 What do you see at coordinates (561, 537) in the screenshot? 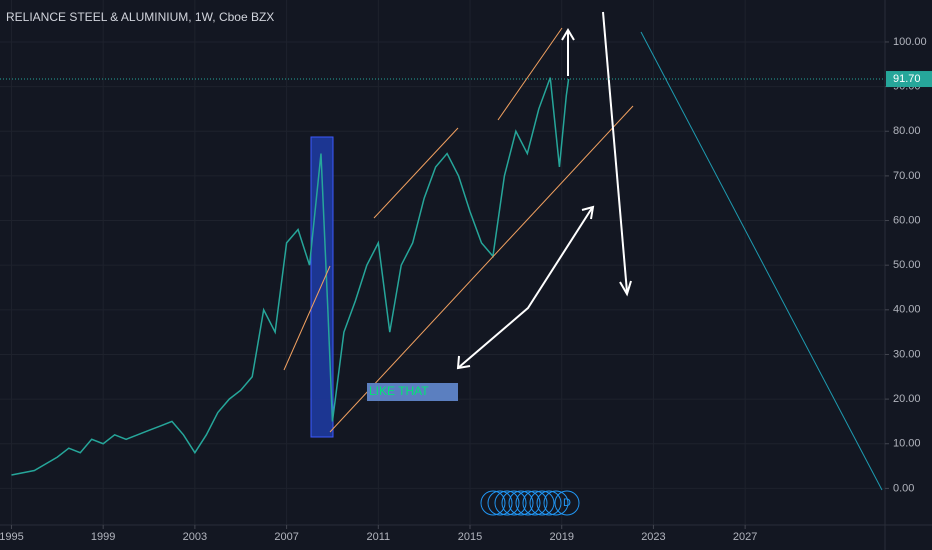
I see `x-tick-label: 2019` at bounding box center [561, 537].